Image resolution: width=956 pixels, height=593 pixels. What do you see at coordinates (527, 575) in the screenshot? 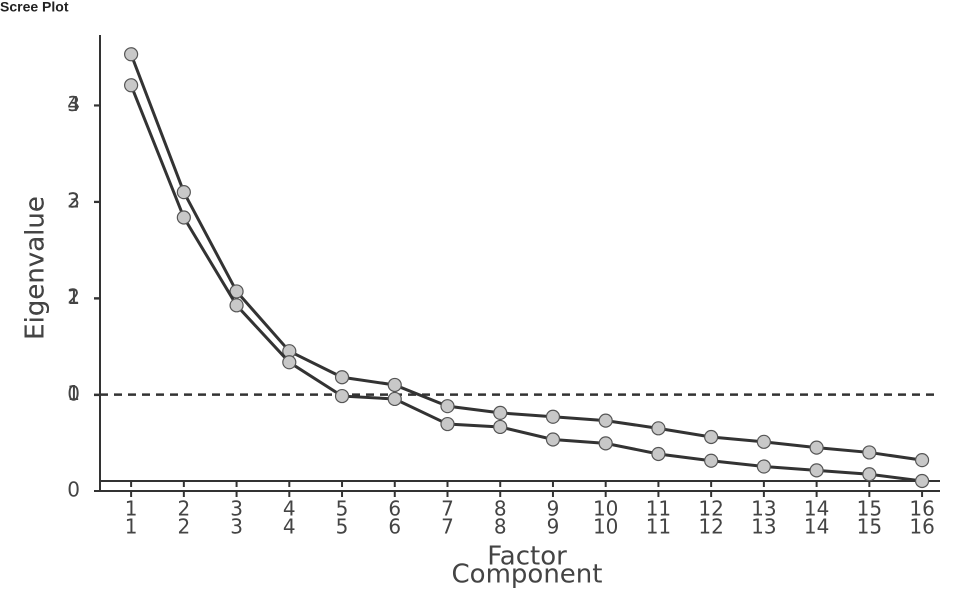
I see `x-axis-title: Component` at bounding box center [527, 575].